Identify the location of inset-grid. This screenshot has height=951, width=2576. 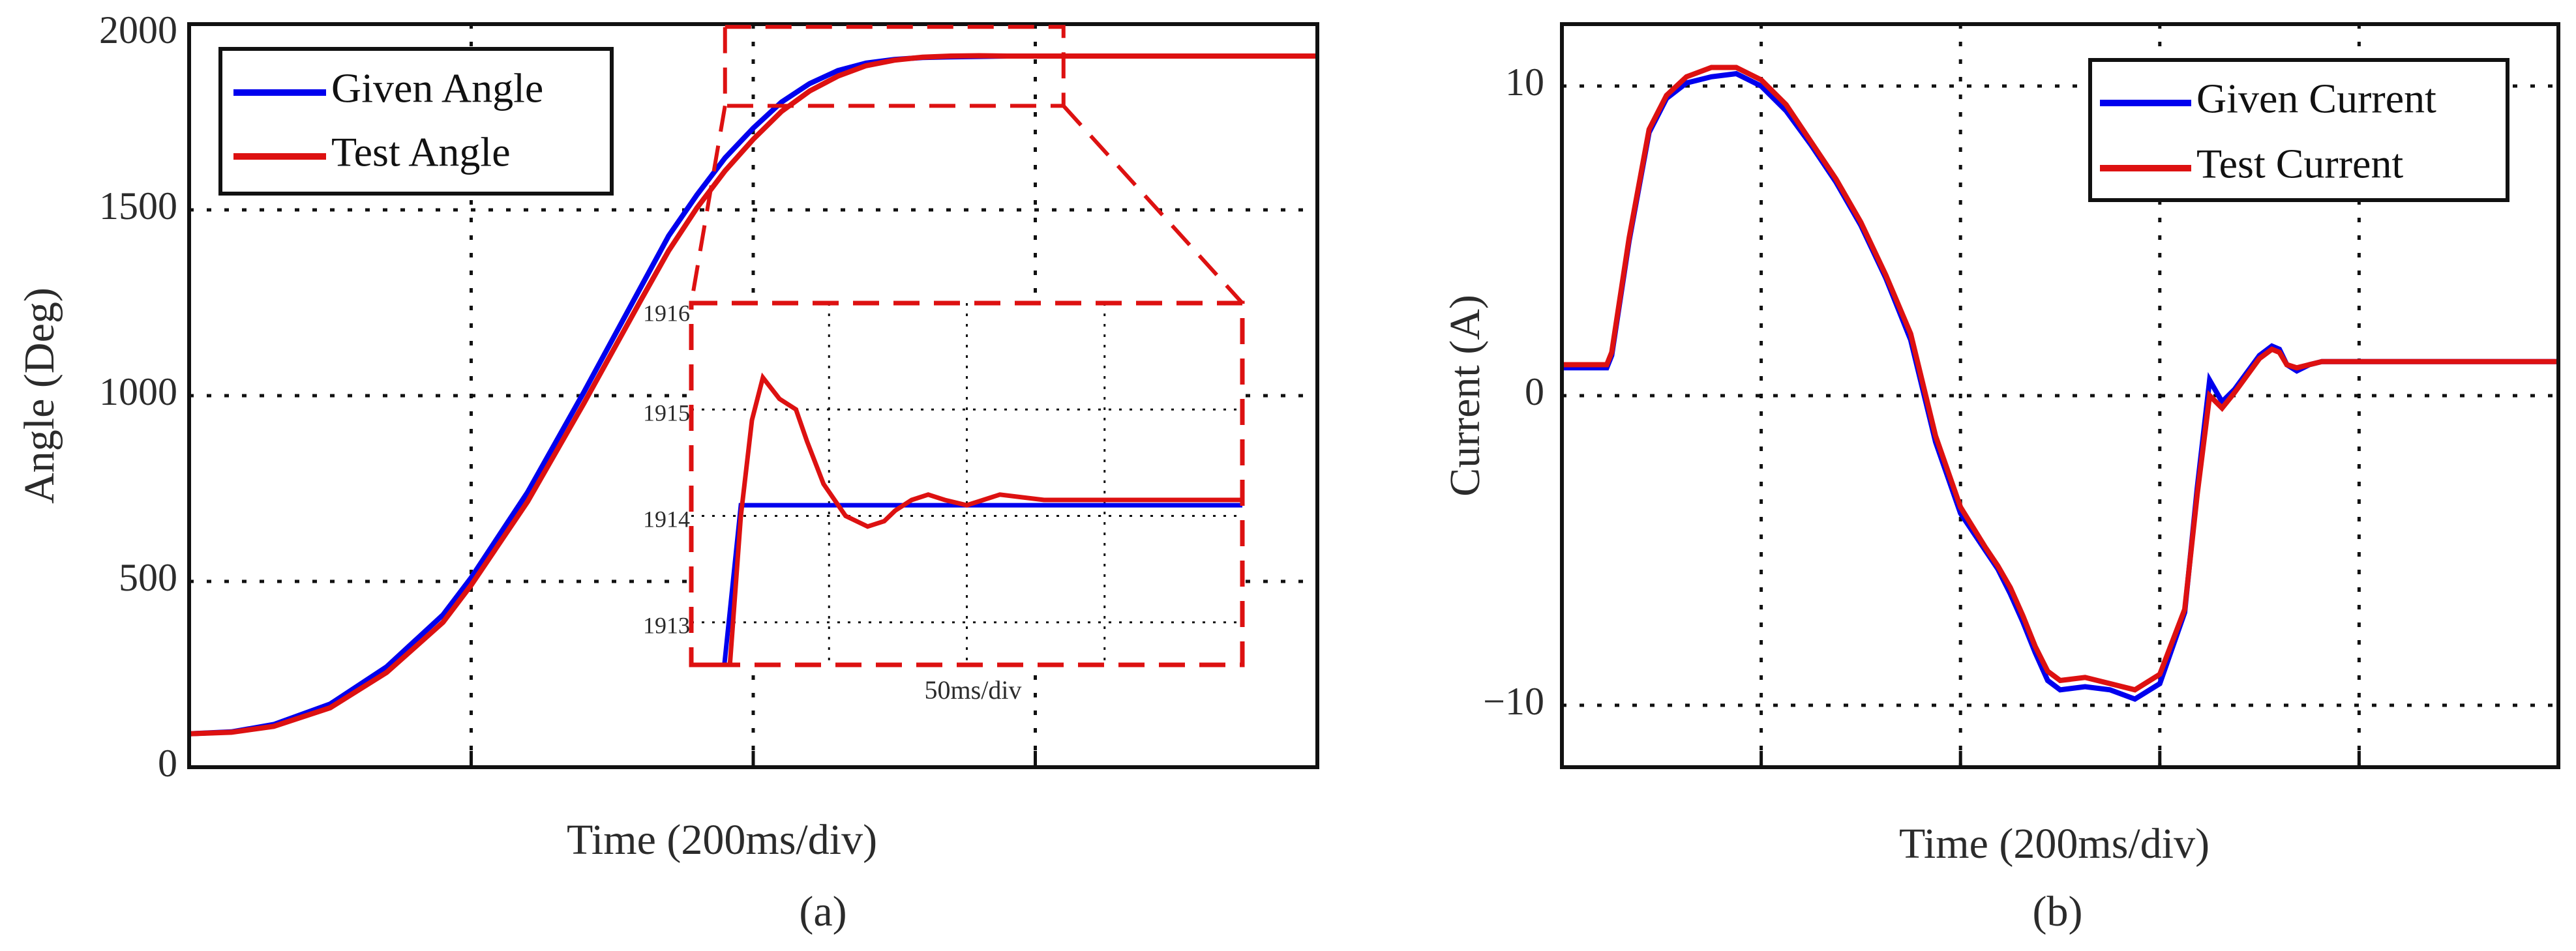
(966, 484).